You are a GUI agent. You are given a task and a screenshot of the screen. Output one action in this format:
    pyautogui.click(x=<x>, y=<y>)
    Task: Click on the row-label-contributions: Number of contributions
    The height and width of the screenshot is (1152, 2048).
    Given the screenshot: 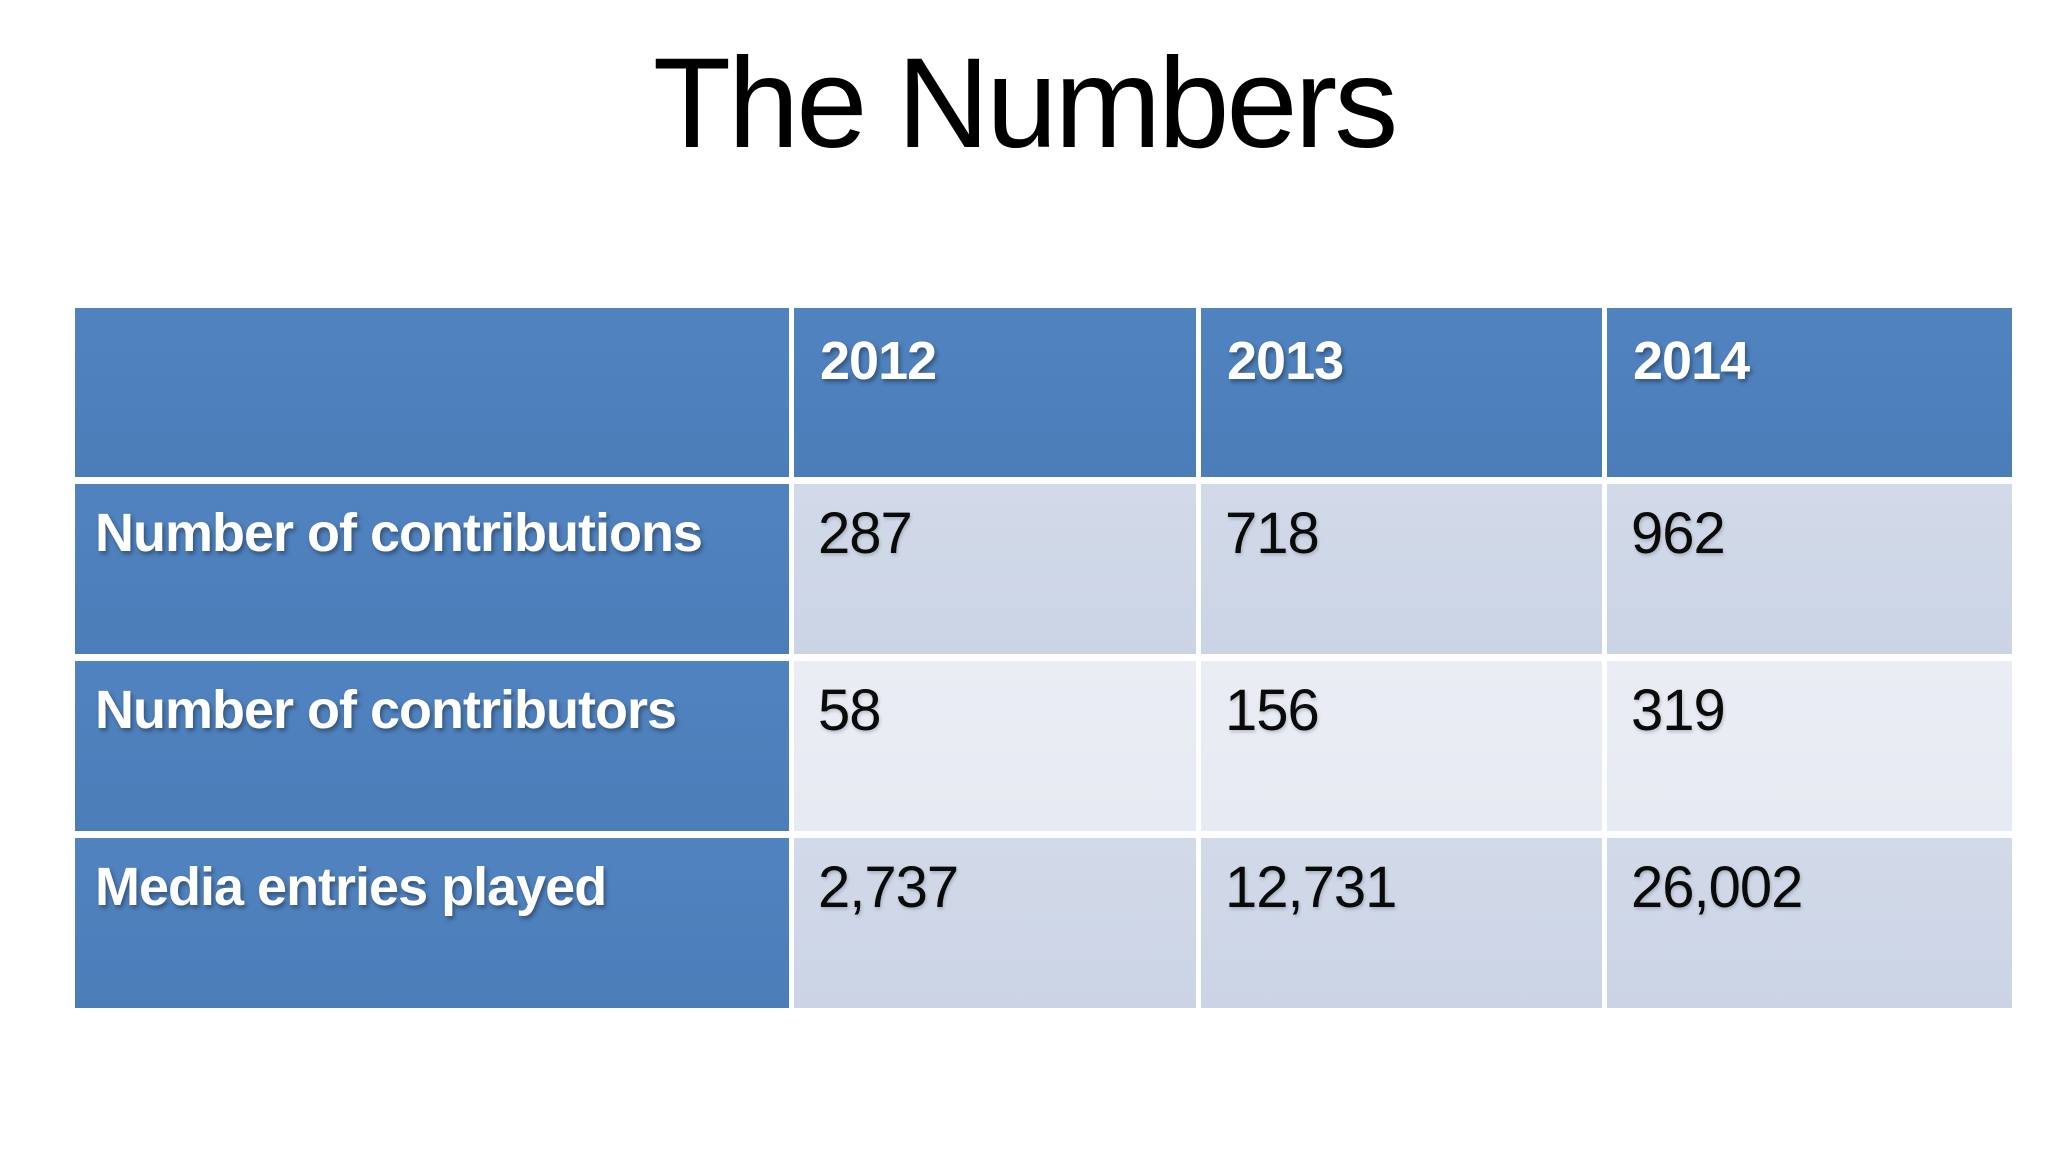 What is the action you would take?
    pyautogui.click(x=432, y=565)
    